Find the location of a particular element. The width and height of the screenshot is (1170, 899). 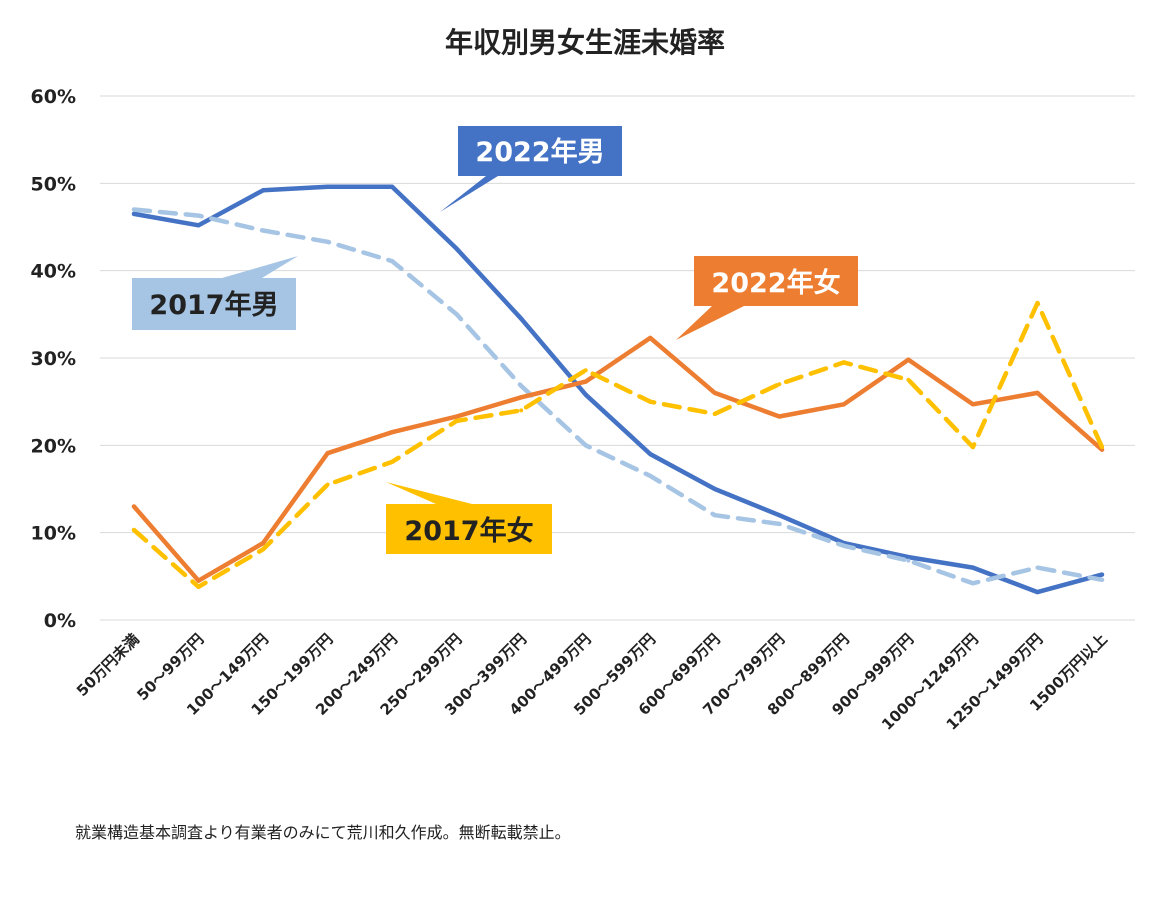

y-tick-label: 40% is located at coordinates (53, 272).